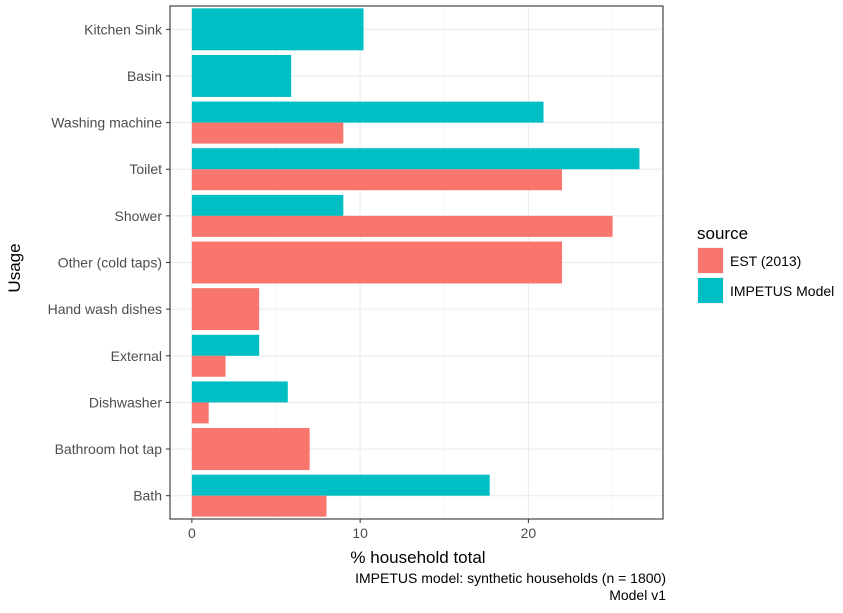 This screenshot has width=843, height=613. I want to click on y-axis-title: Usage, so click(14, 267).